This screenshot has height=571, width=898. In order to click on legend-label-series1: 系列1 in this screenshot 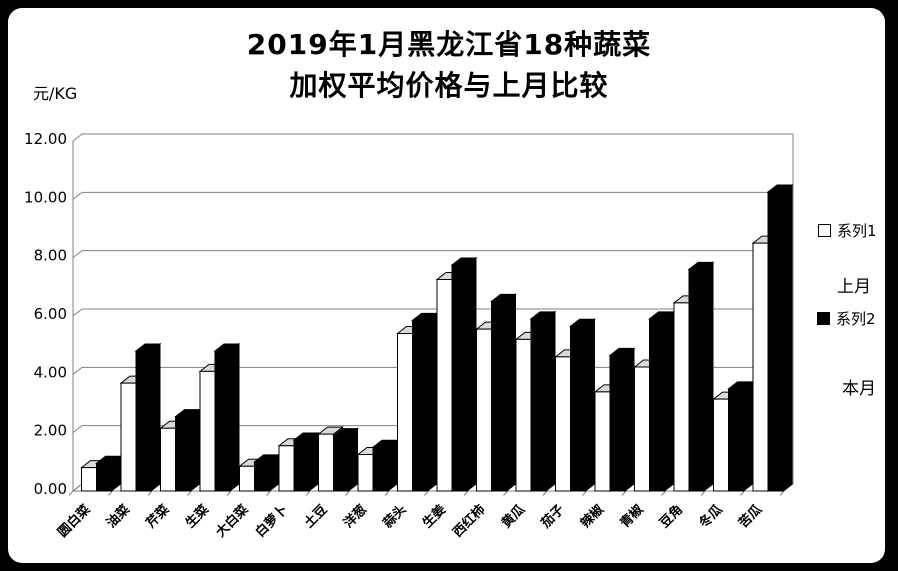, I will do `click(857, 231)`.